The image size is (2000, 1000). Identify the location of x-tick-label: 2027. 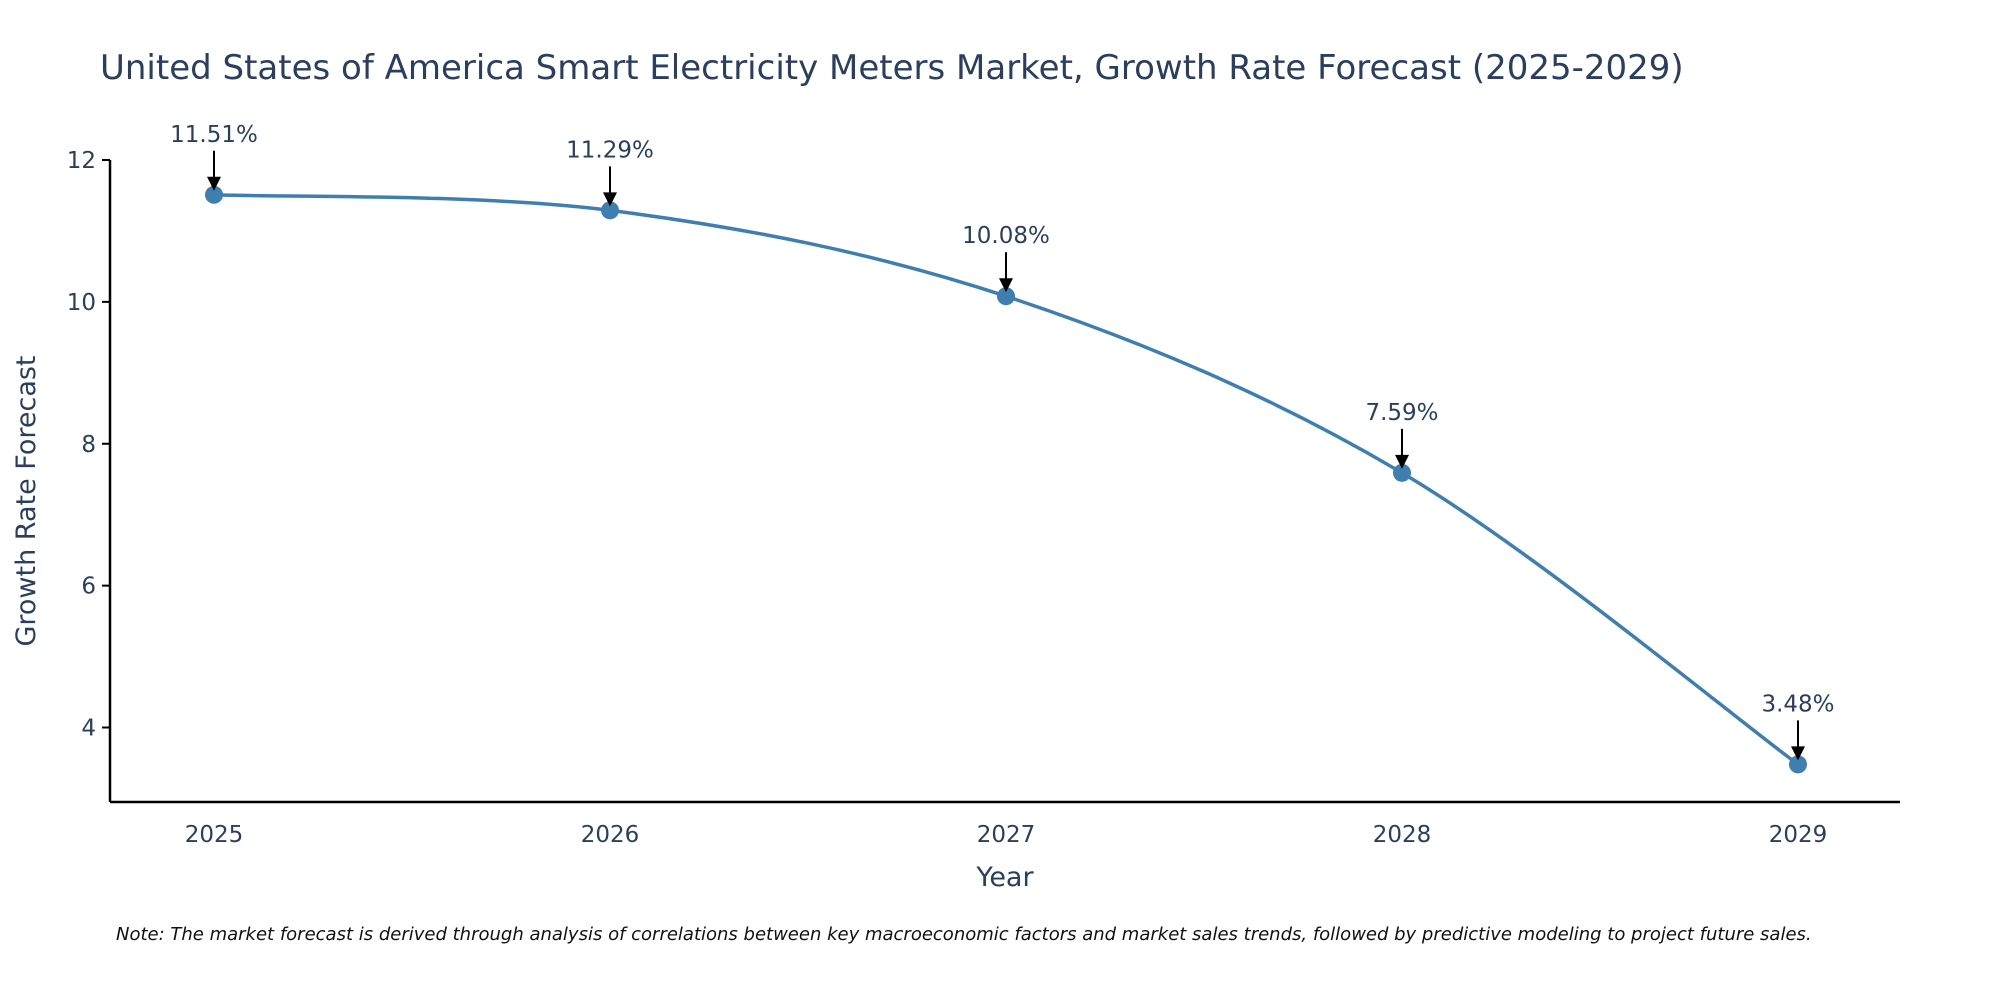
(1006, 835).